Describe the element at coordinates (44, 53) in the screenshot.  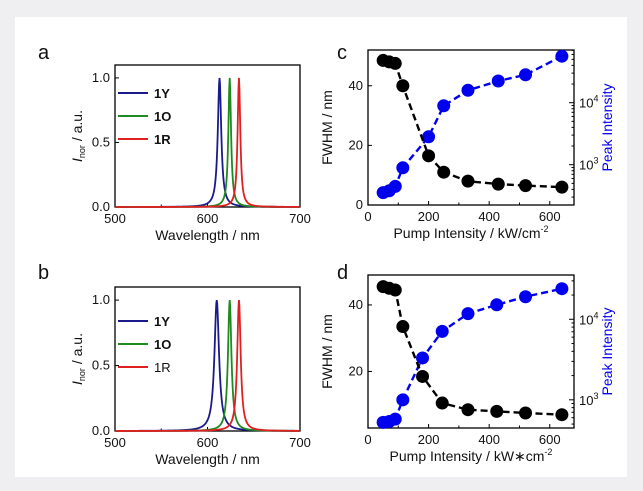
I see `panel-letter-a: a` at that location.